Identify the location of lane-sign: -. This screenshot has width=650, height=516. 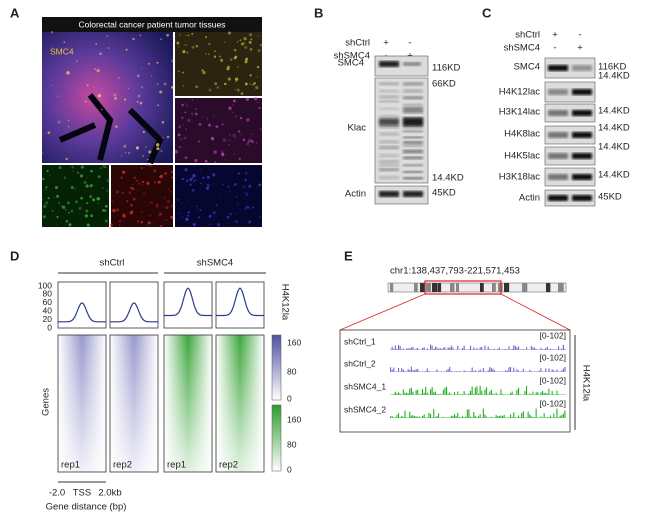
(579, 35).